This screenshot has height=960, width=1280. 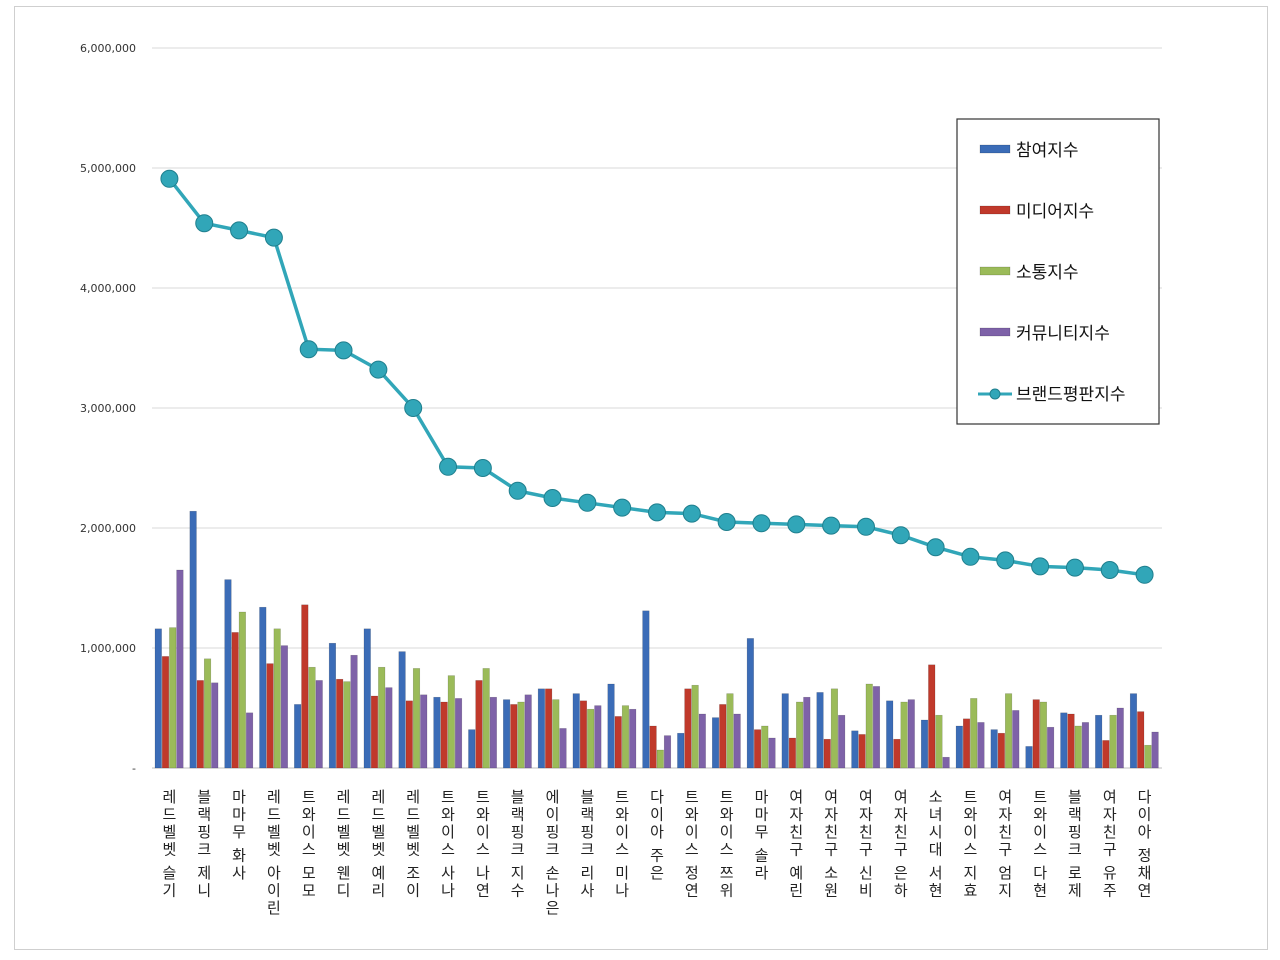 What do you see at coordinates (1063, 334) in the screenshot?
I see `legend-label: 커뮤니티지수` at bounding box center [1063, 334].